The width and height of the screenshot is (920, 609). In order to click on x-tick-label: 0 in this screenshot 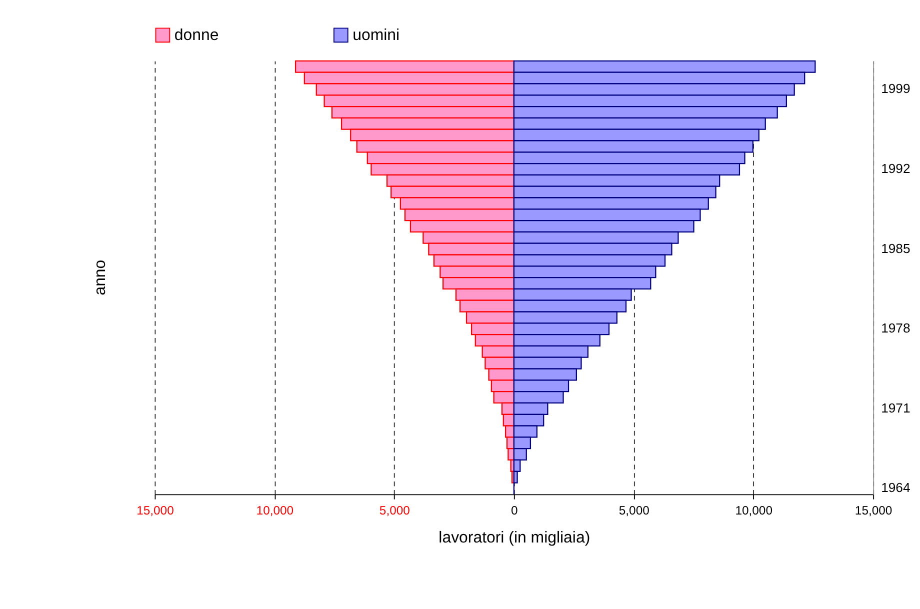, I will do `click(514, 510)`.